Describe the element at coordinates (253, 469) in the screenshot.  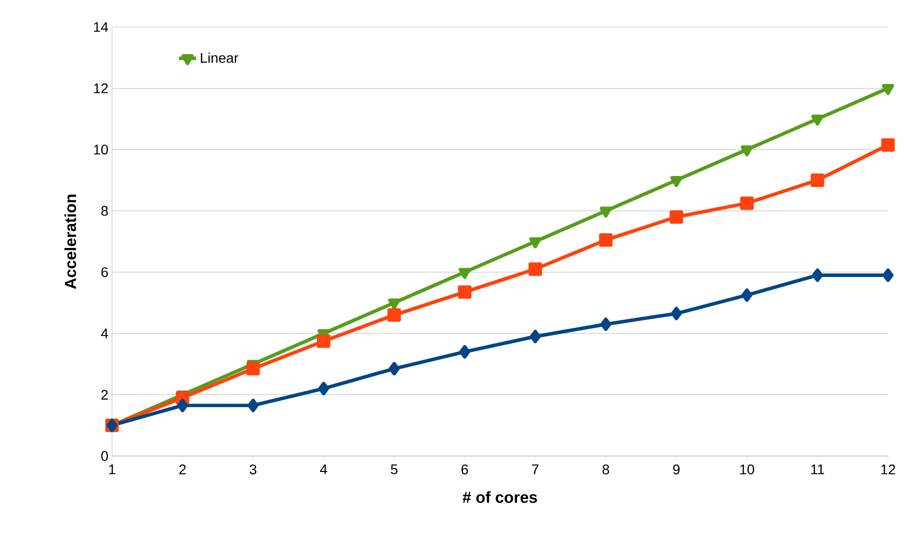
I see `x-tick-label: 3` at that location.